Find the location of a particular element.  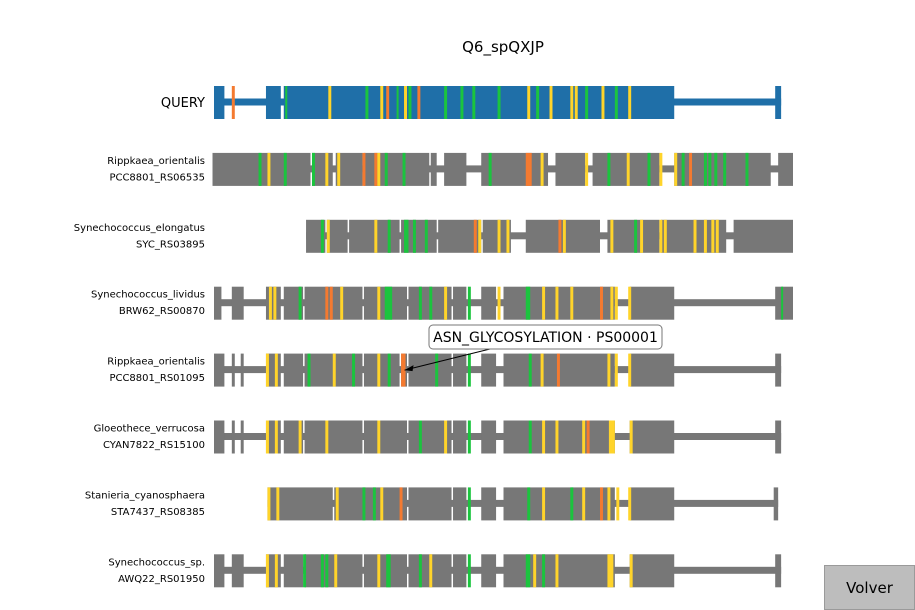

row-locus-label: BRW62_RS00870 is located at coordinates (162, 311).